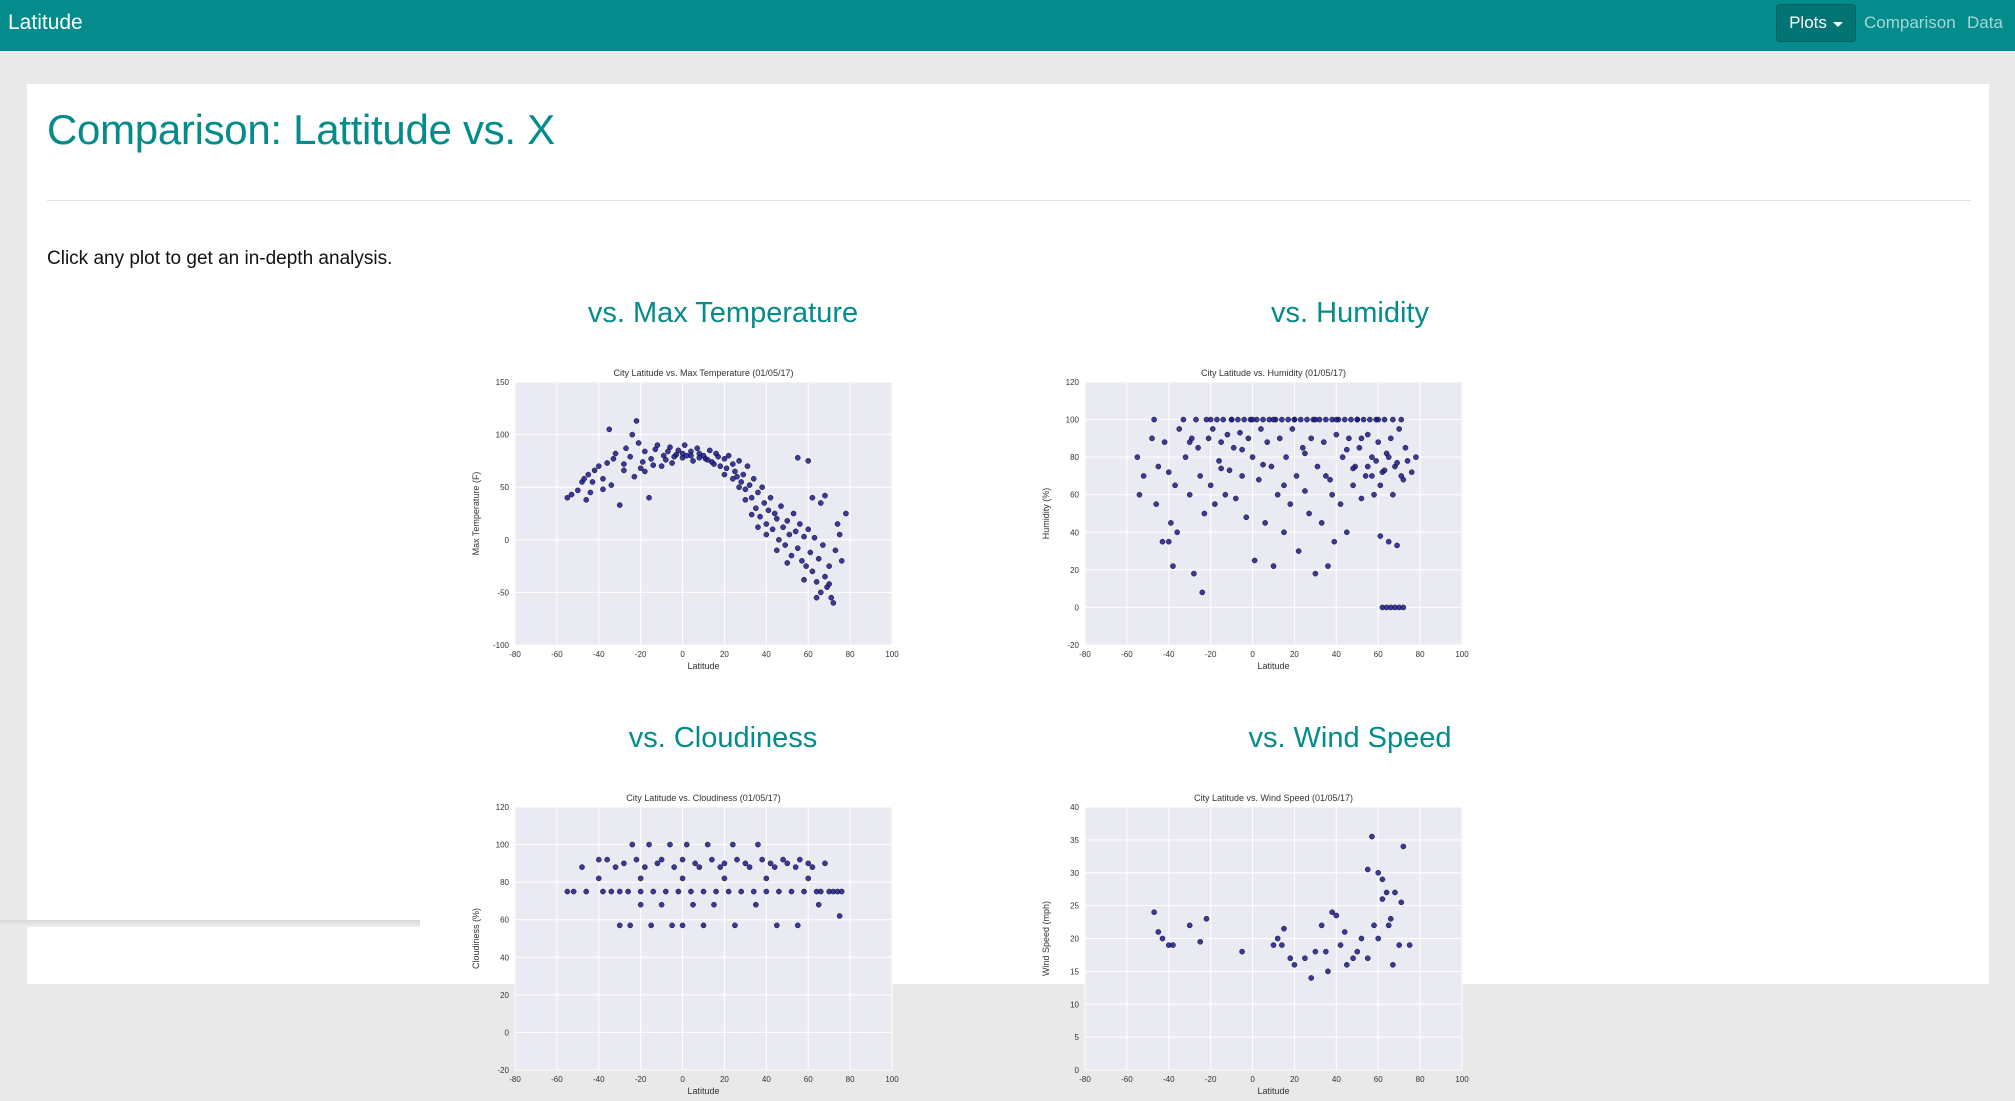 This screenshot has width=2015, height=1101. Describe the element at coordinates (1009, 200) in the screenshot. I see `divider` at that location.